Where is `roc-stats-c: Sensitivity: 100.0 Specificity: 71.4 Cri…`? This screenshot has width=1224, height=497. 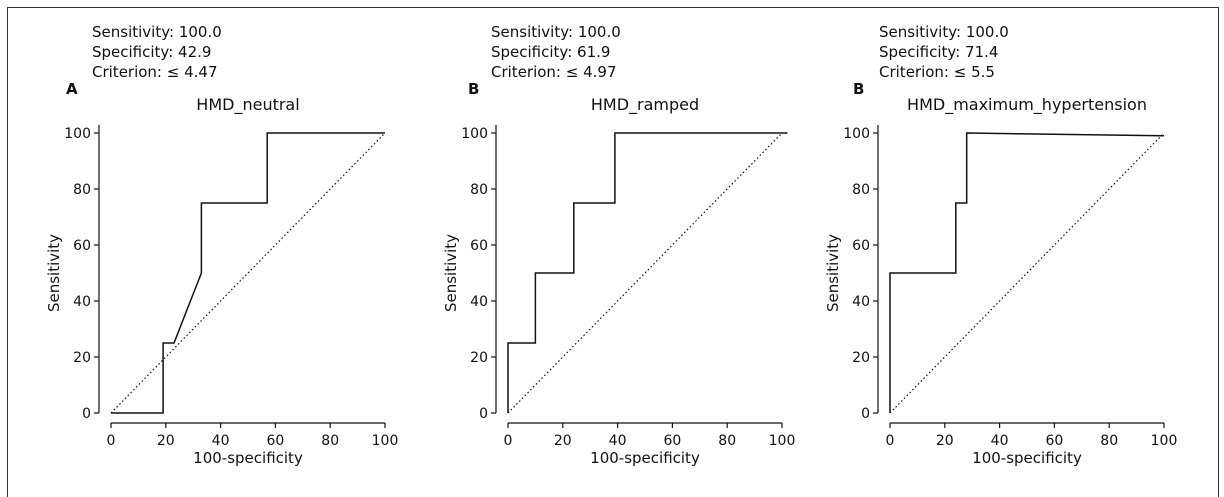 roc-stats-c: Sensitivity: 100.0 Specificity: 71.4 Cri… is located at coordinates (944, 52).